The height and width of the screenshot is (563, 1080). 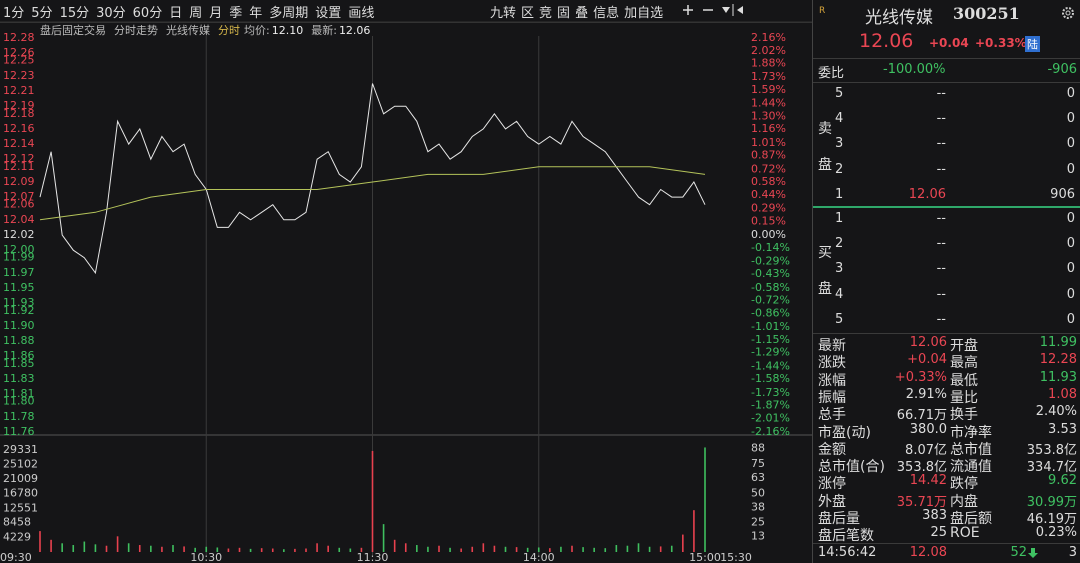 What do you see at coordinates (257, 30) in the screenshot?
I see `avg-label: 均价:` at bounding box center [257, 30].